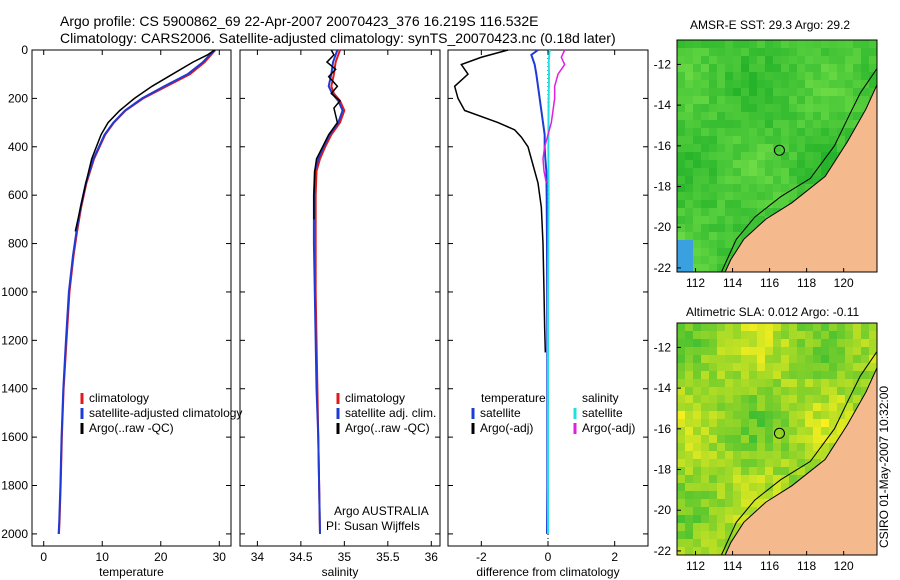 This screenshot has height=580, width=900. Describe the element at coordinates (844, 283) in the screenshot. I see `sst-map-lon-label: 120` at that location.